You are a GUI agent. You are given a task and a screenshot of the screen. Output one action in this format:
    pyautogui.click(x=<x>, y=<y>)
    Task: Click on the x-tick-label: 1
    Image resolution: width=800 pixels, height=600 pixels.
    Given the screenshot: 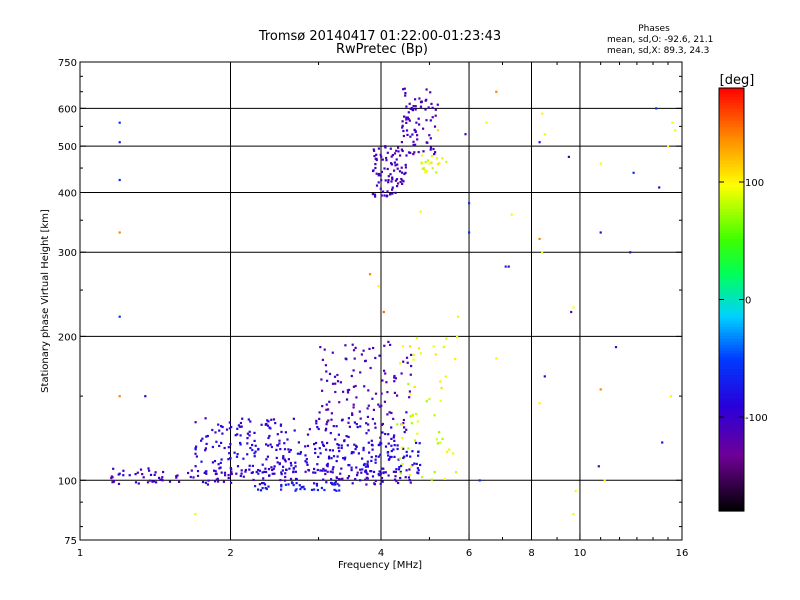 What is the action you would take?
    pyautogui.click(x=80, y=553)
    